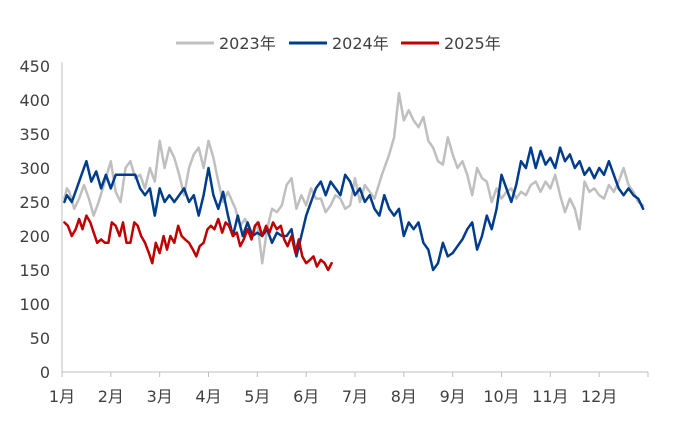 The image size is (677, 427). I want to click on y-axis: 0 50 100 150 200 250 300 350 400 450, so click(41, 219).